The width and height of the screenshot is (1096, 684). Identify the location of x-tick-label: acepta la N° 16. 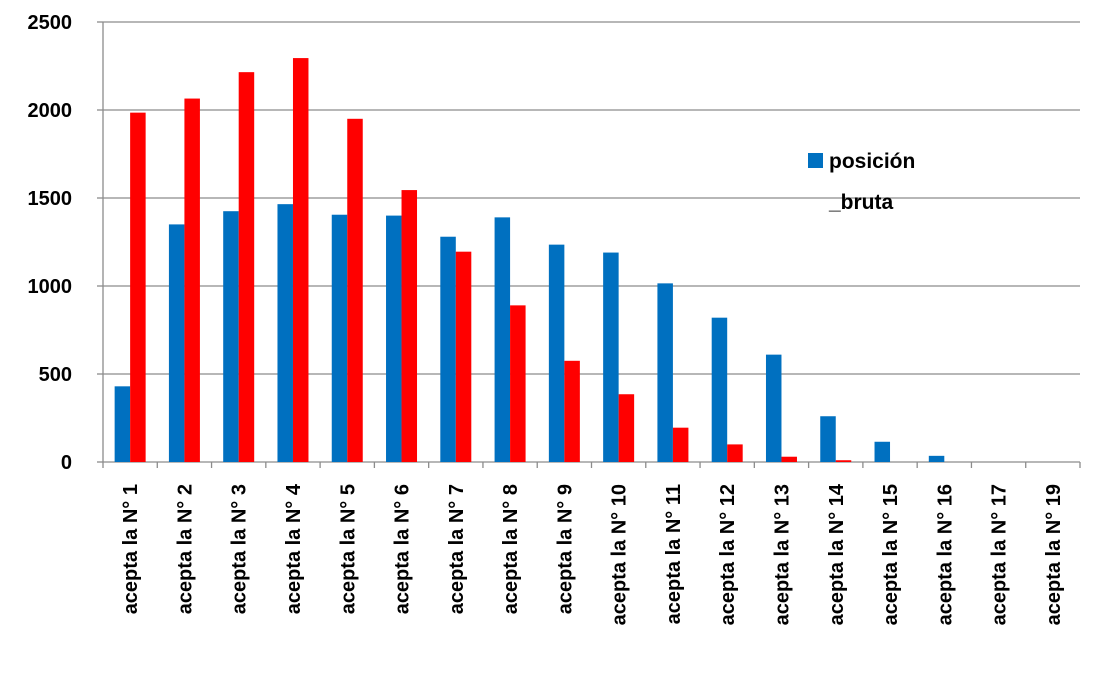
(945, 554).